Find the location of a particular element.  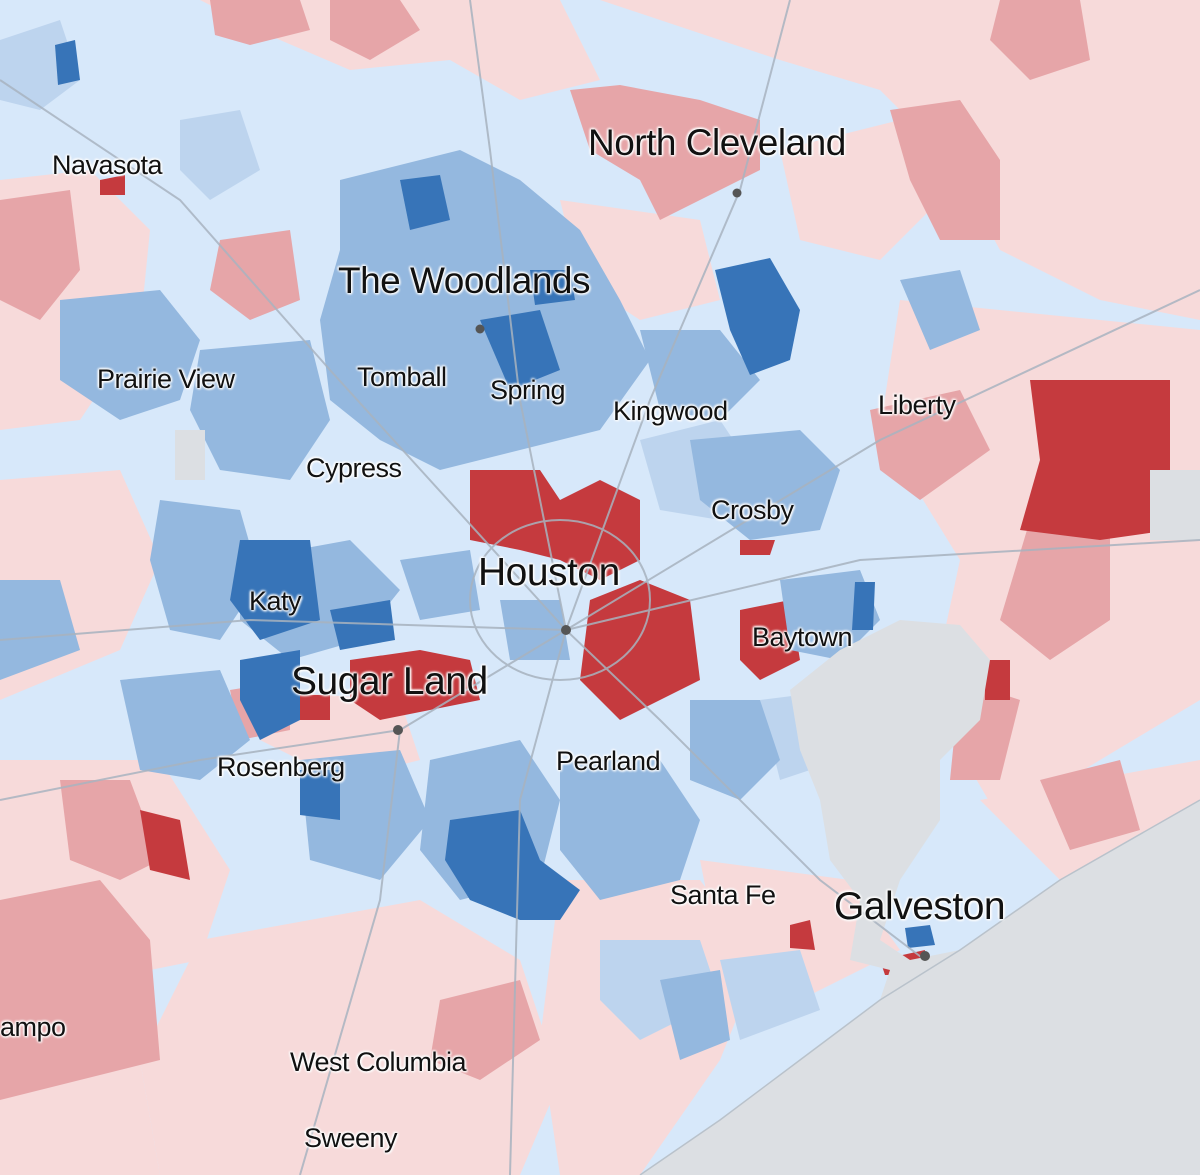

city-label-spring: Spring is located at coordinates (528, 390).